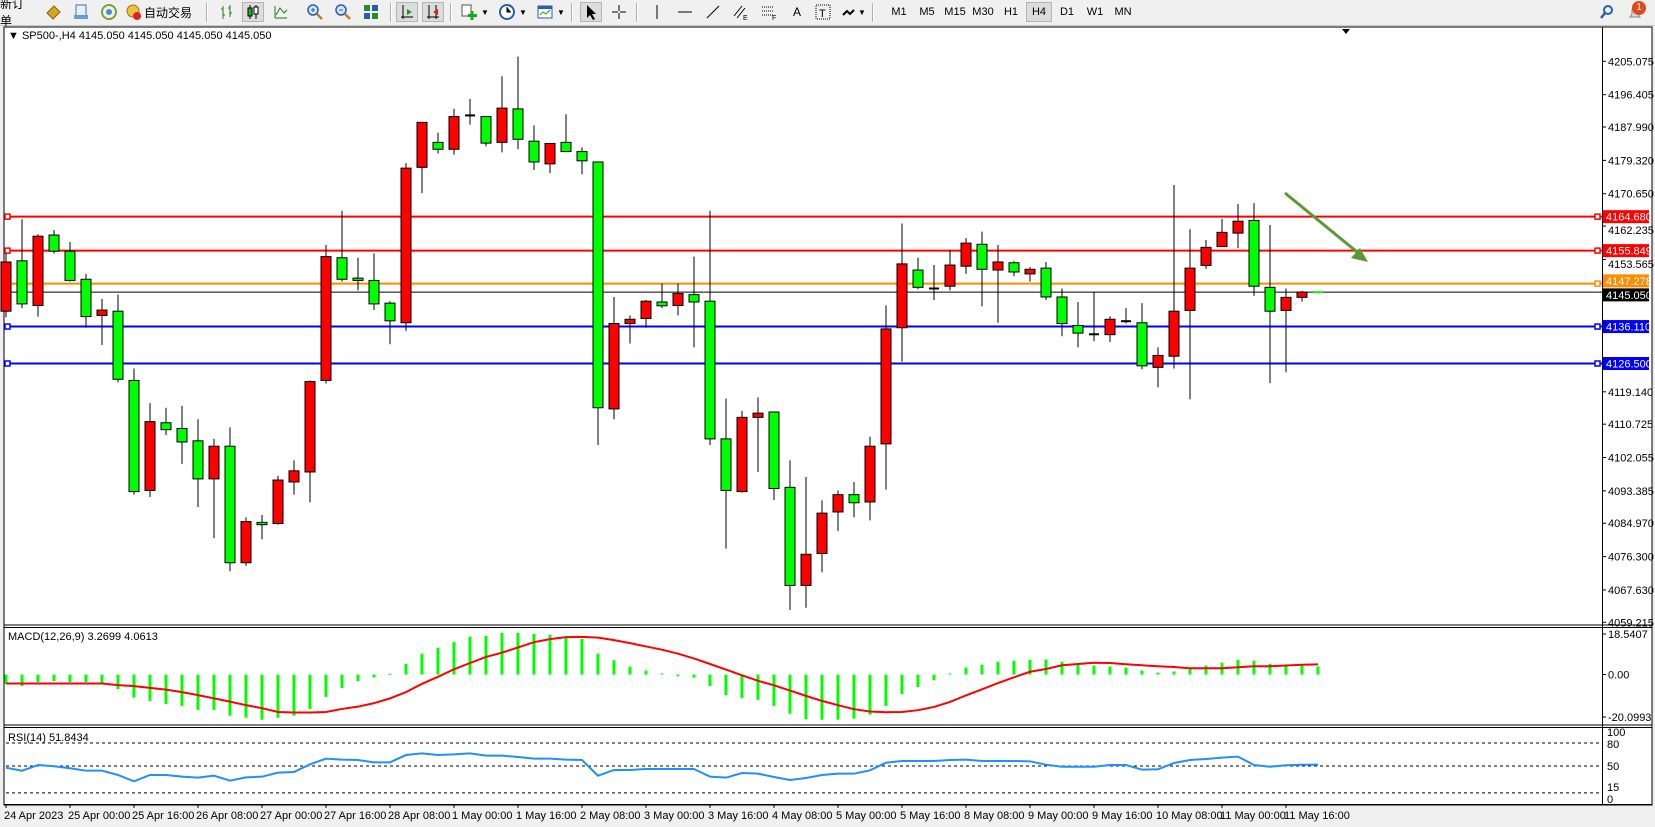 The width and height of the screenshot is (1655, 827). Describe the element at coordinates (591, 12) in the screenshot. I see `cursor-tool-button` at that location.